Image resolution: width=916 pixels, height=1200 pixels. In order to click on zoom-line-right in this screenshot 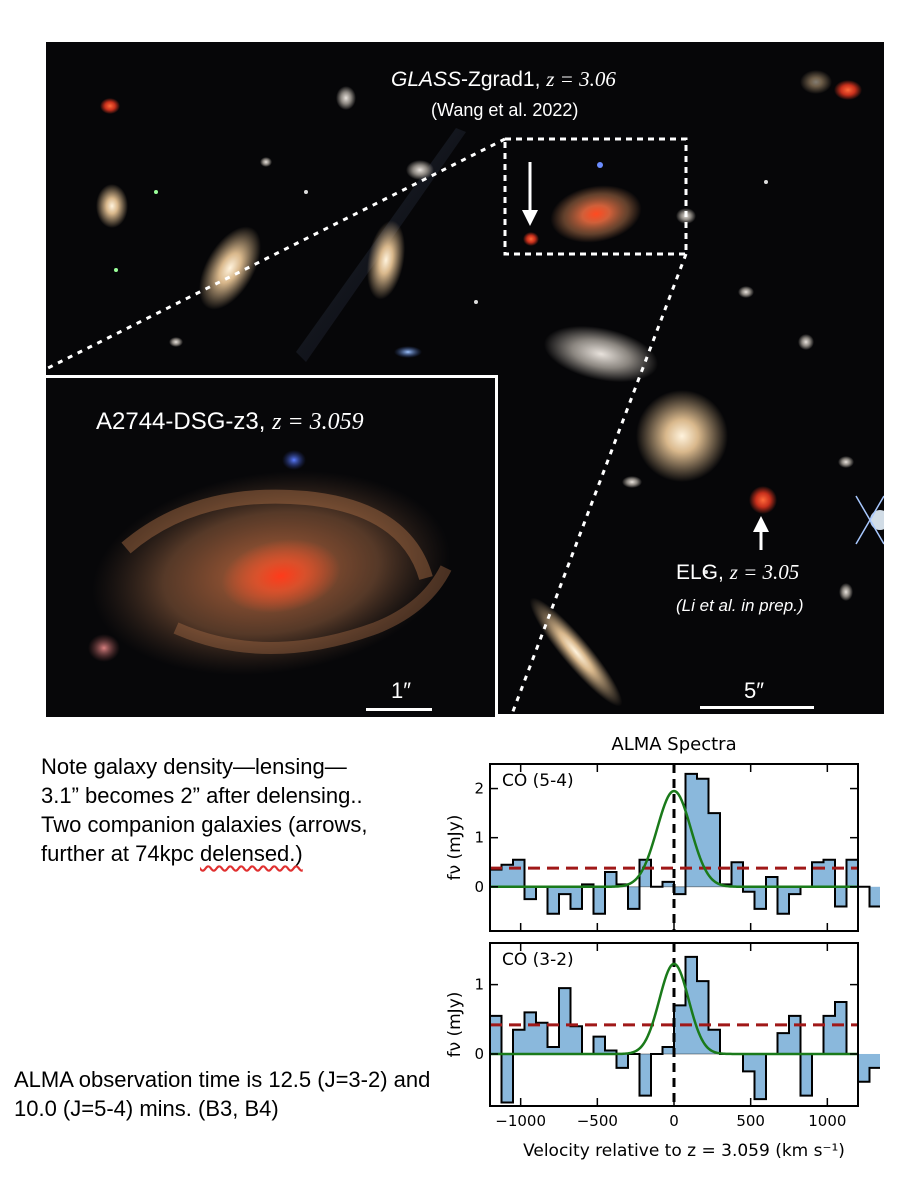, I will do `click(599, 483)`.